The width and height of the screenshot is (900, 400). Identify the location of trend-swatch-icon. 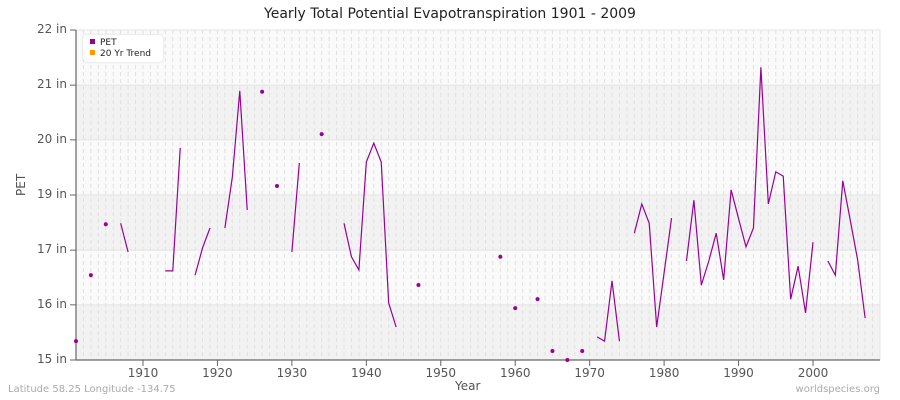
(92, 52).